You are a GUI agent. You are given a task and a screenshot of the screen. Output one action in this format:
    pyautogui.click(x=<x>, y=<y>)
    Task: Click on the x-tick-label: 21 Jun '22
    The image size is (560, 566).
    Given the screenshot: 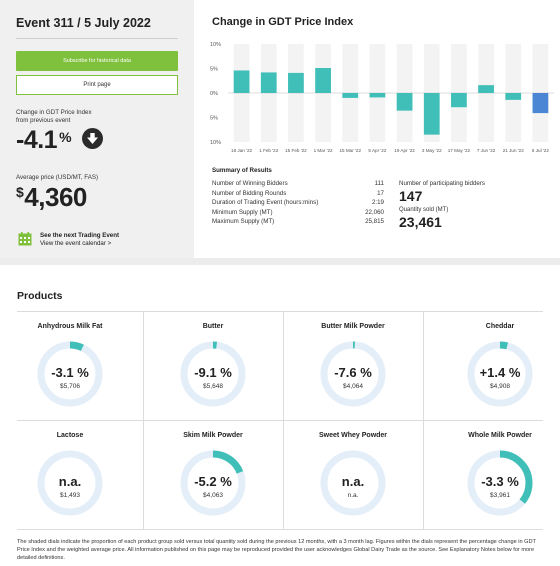 What is the action you would take?
    pyautogui.click(x=514, y=150)
    